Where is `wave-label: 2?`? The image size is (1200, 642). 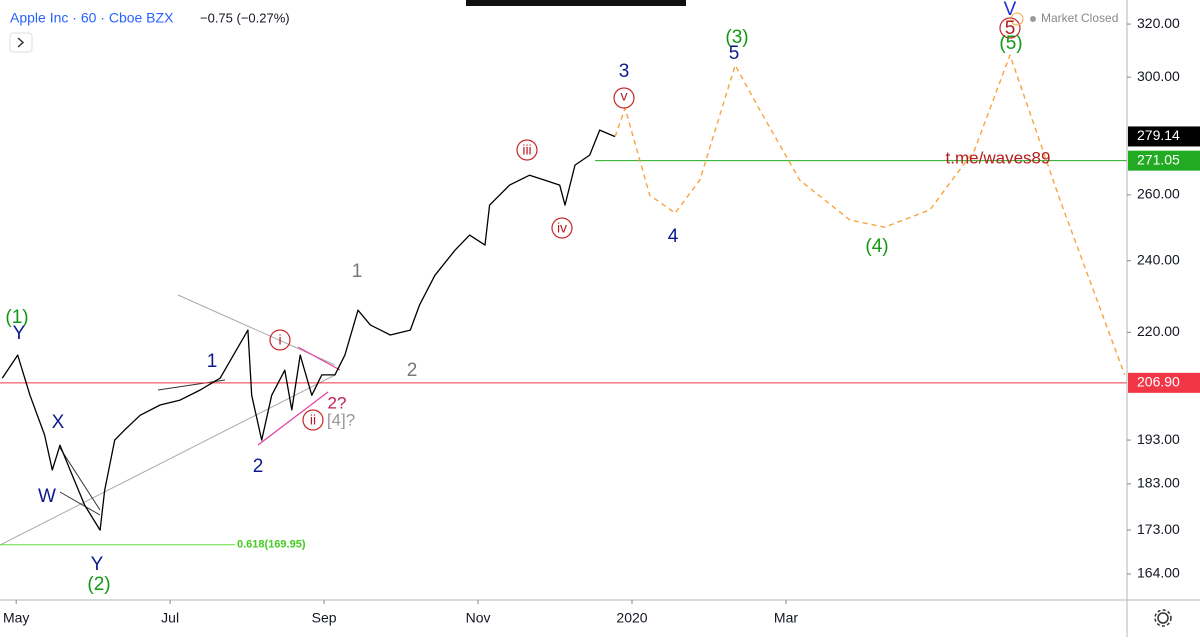 wave-label: 2? is located at coordinates (337, 402).